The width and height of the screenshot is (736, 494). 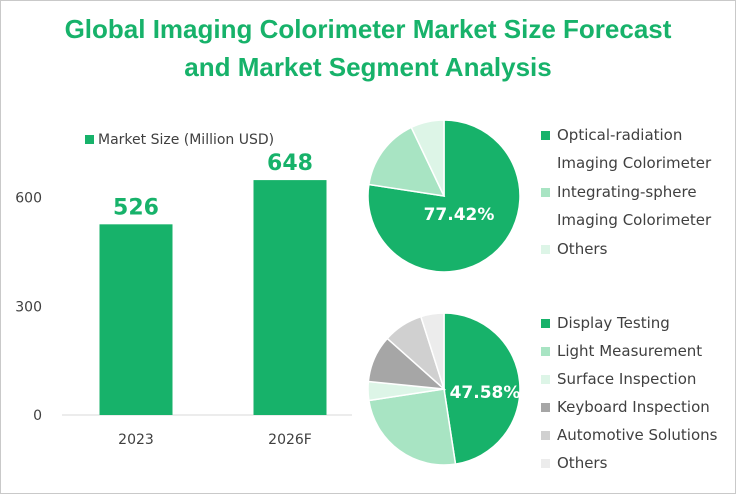 What do you see at coordinates (368, 67) in the screenshot?
I see `chart-title-line-2: and Market Segment Analysis` at bounding box center [368, 67].